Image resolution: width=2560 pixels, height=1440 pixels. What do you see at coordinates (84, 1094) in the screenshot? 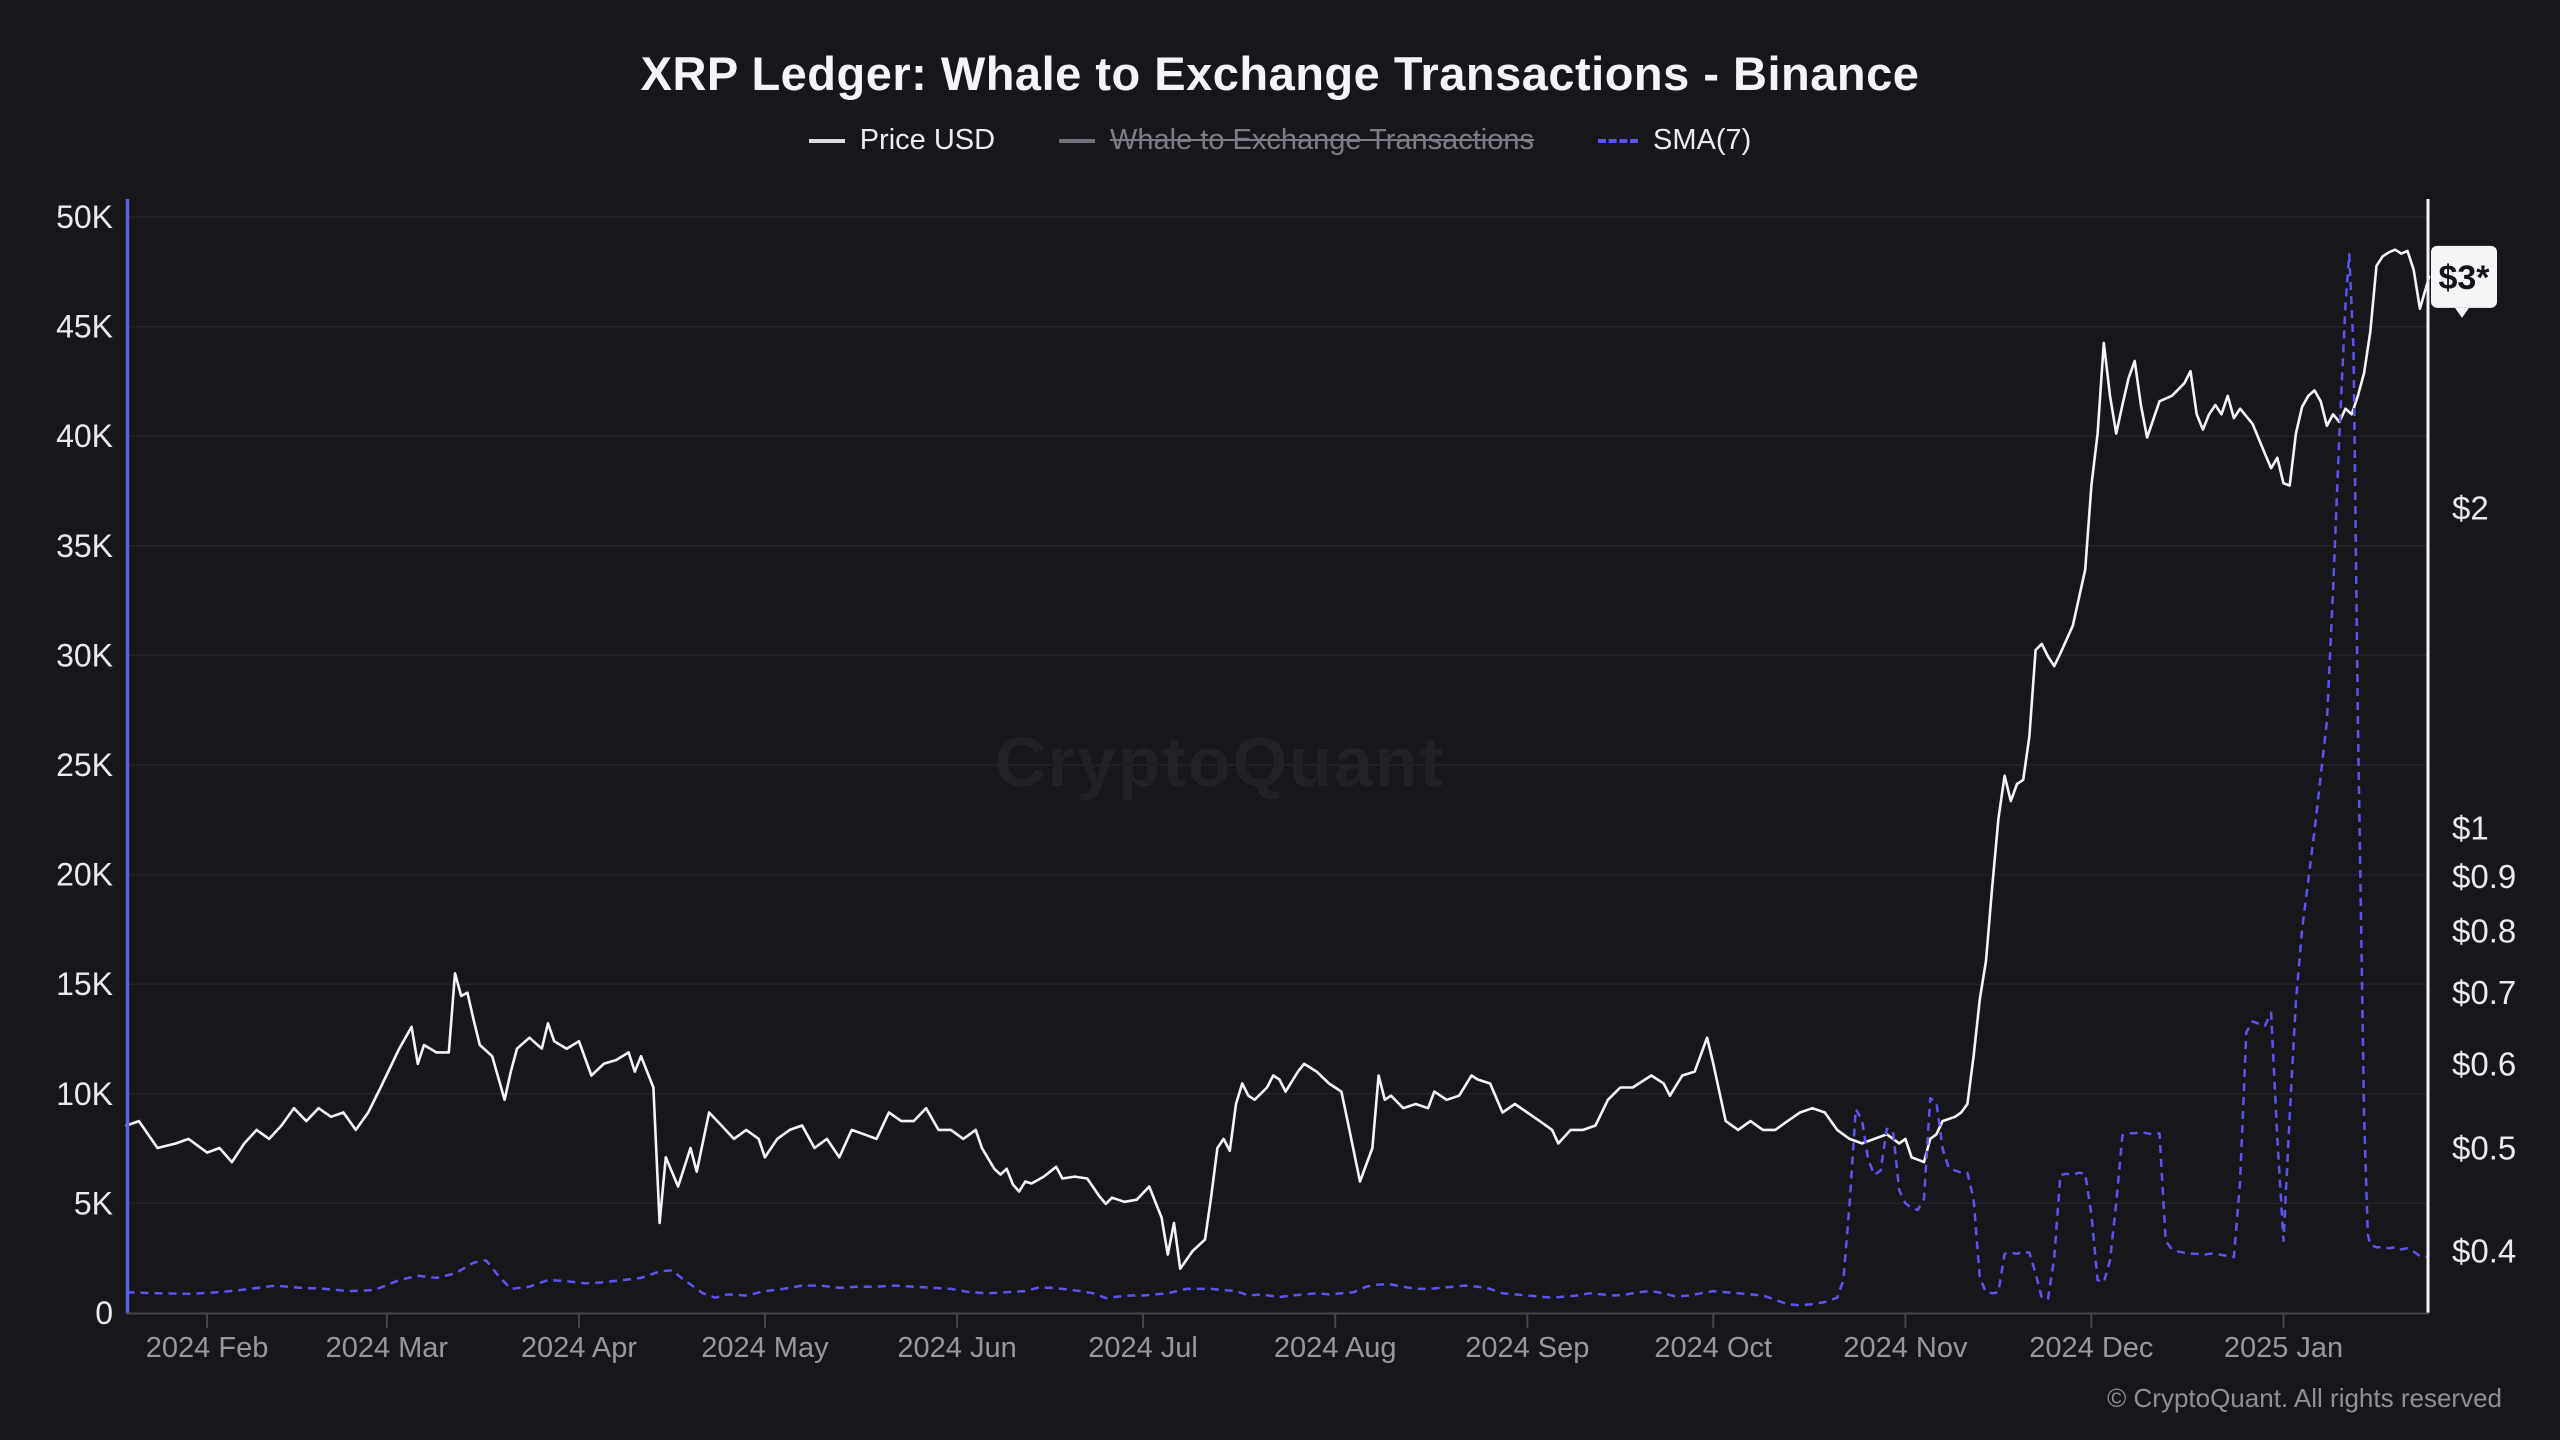
I see `y-axis-label-left: 10K` at bounding box center [84, 1094].